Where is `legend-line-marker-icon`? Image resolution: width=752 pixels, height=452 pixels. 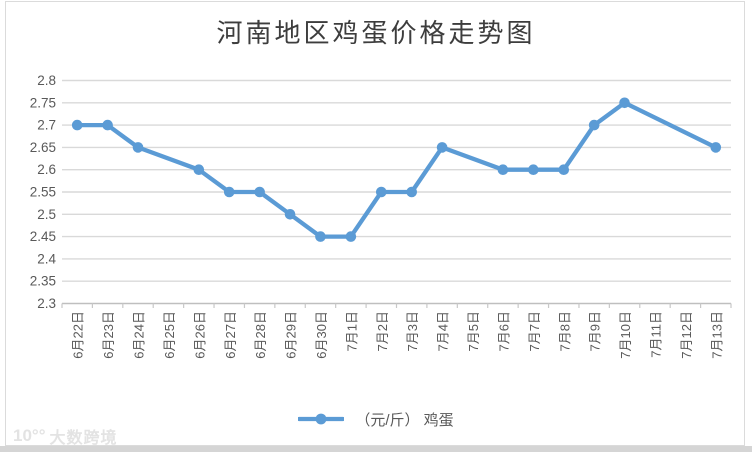 legend-line-marker-icon is located at coordinates (321, 419).